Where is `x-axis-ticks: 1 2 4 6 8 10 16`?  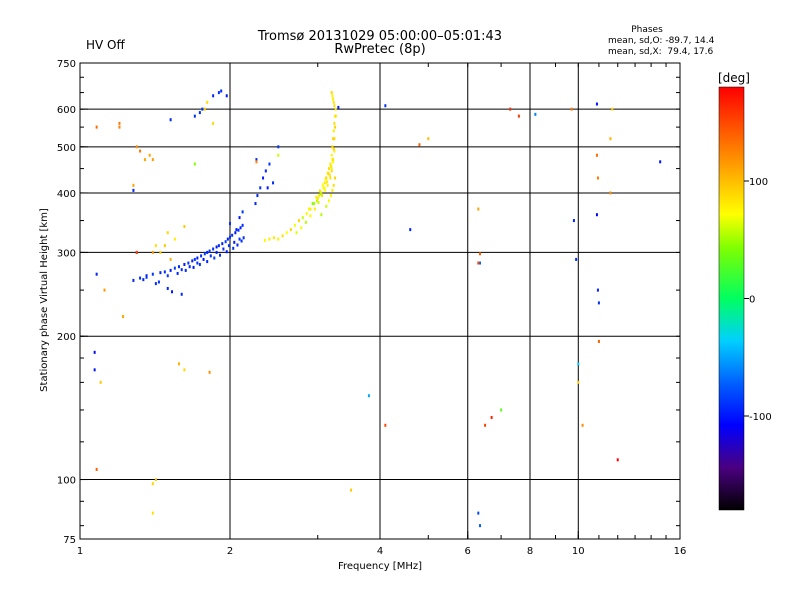
x-axis-ticks: 1 2 4 6 8 10 16 is located at coordinates (381, 544).